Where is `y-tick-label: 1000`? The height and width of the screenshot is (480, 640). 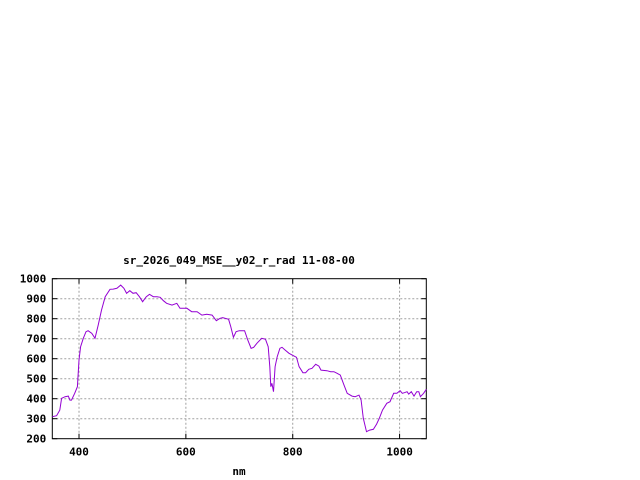 y-tick-label: 1000 is located at coordinates (33, 279).